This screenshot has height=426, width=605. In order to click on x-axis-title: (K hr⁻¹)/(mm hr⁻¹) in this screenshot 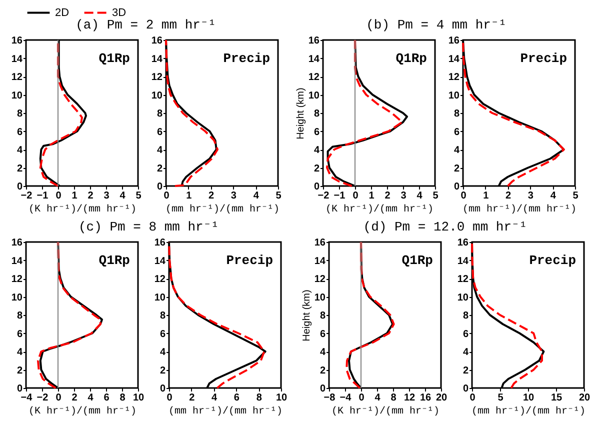, I will do `click(379, 210)`.